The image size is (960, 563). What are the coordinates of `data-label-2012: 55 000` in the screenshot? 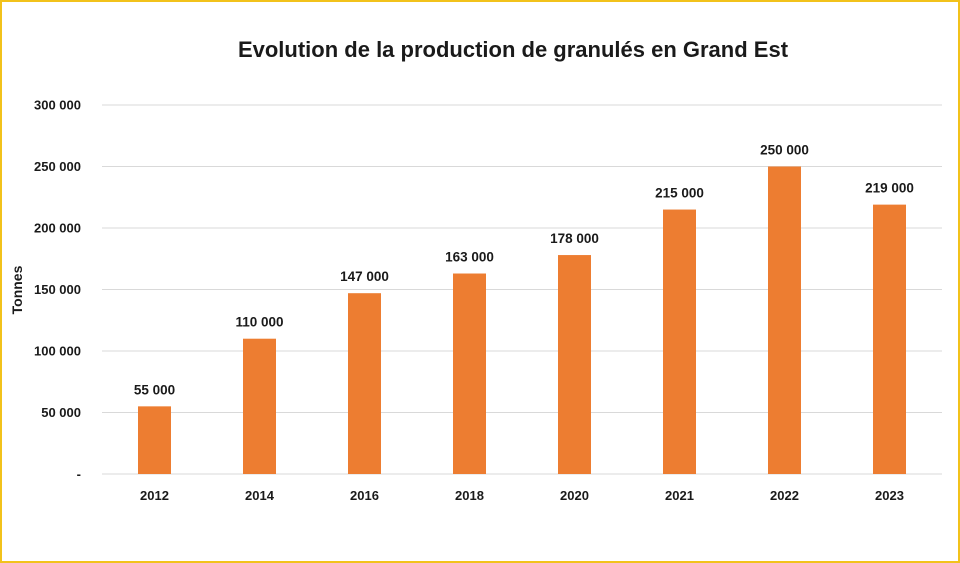 It's located at (154, 389).